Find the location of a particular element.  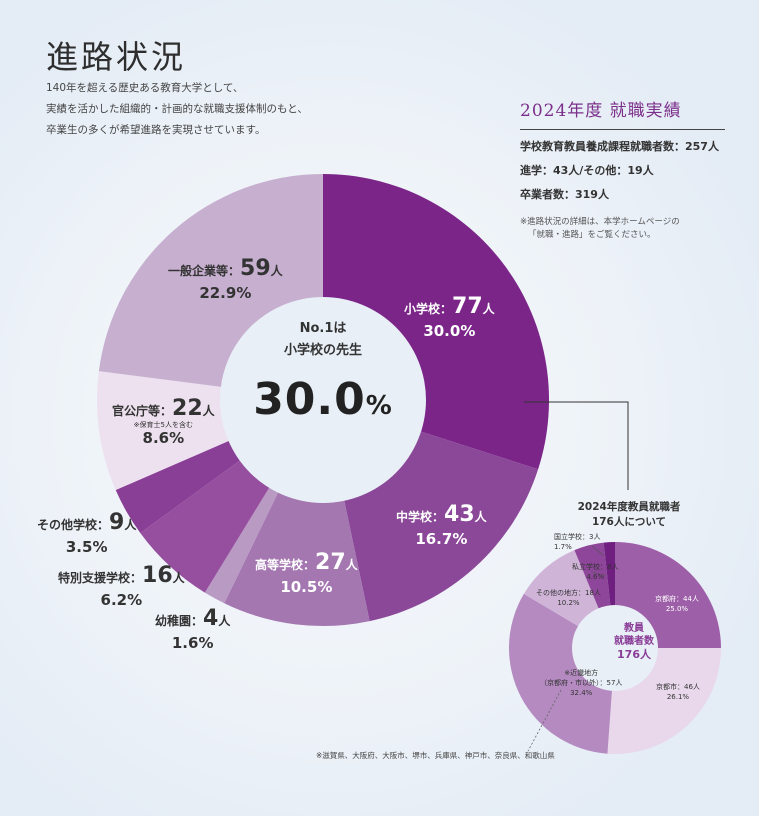

stats-note-line: 「就職・進路」をご覧ください。 is located at coordinates (592, 235).